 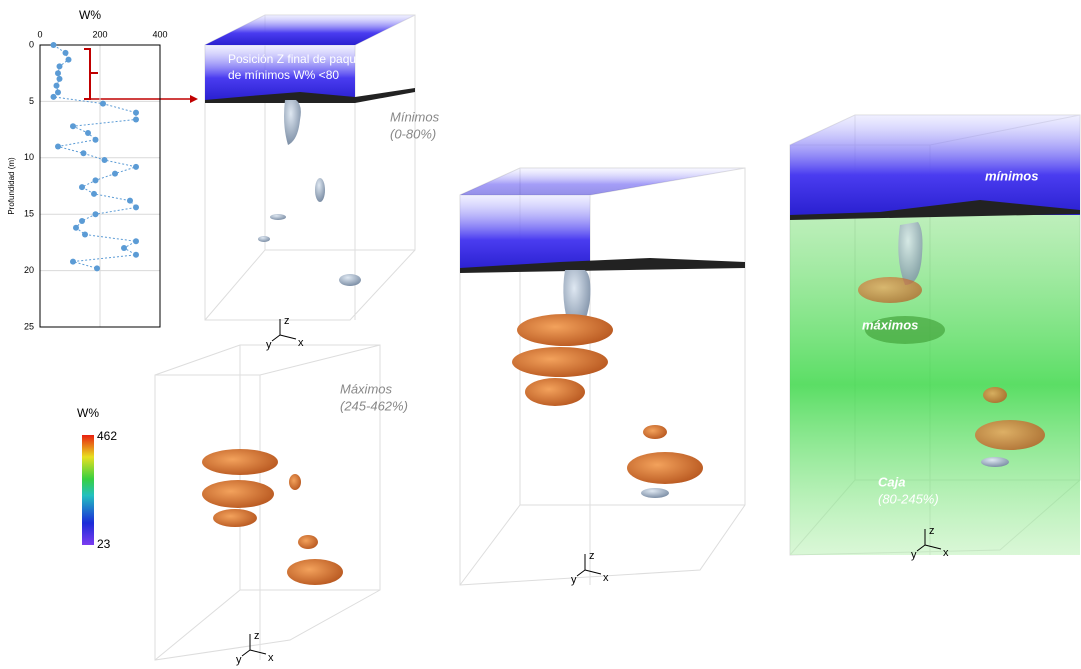 What do you see at coordinates (159, 34) in the screenshot?
I see `x-tick-label: 400` at bounding box center [159, 34].